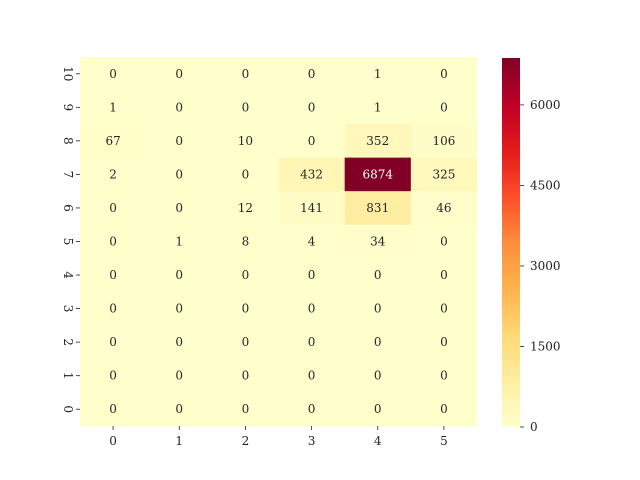 Image resolution: width=640 pixels, height=480 pixels. What do you see at coordinates (68, 175) in the screenshot?
I see `y-tick-label: 7` at bounding box center [68, 175].